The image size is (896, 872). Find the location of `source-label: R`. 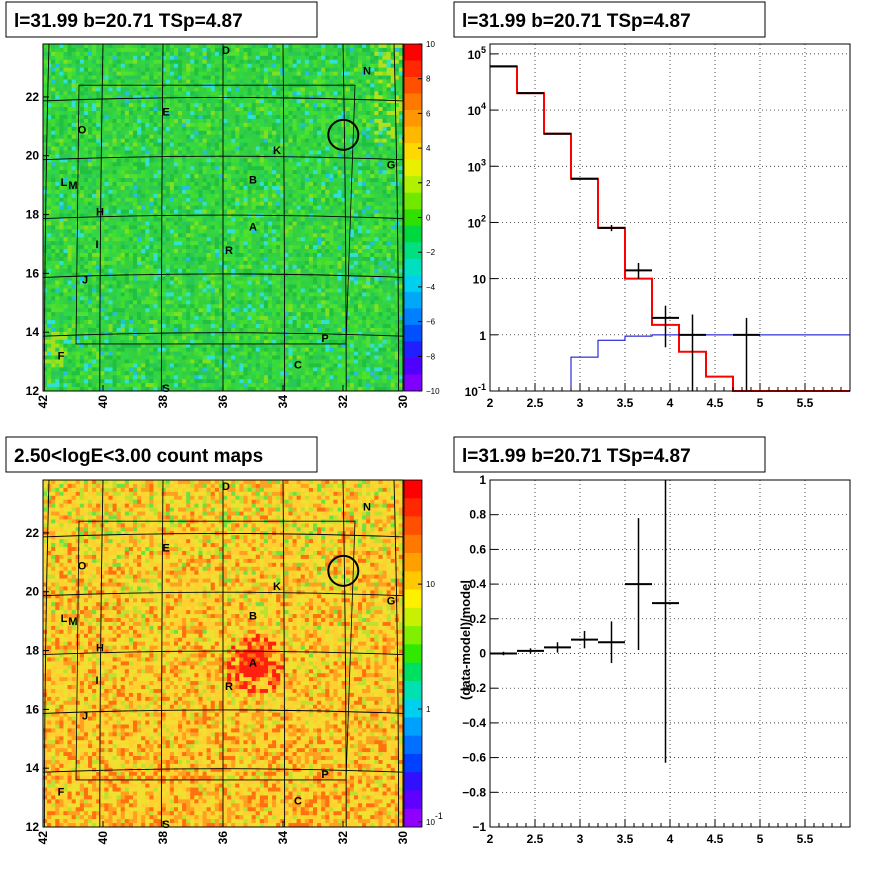

source-label: R is located at coordinates (229, 251).